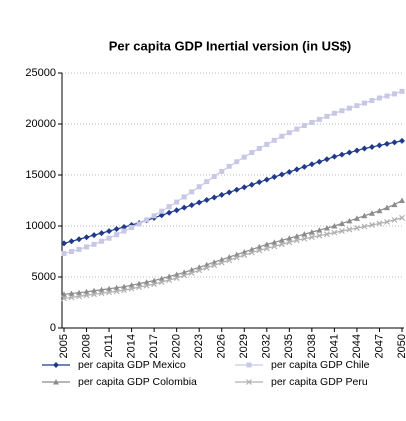 The width and height of the screenshot is (406, 421). Describe the element at coordinates (53, 328) in the screenshot. I see `y-tick-label: 0` at that location.